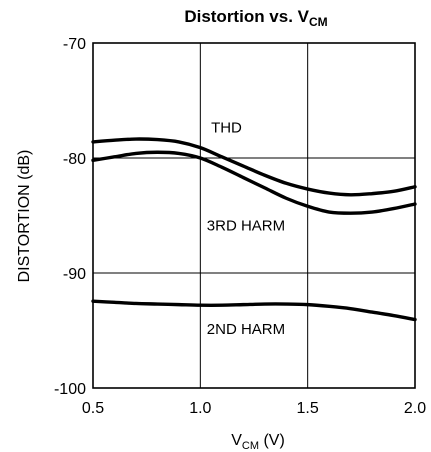  Describe the element at coordinates (246, 225) in the screenshot. I see `annotation-3rd-harm: 3RD HARM` at that location.